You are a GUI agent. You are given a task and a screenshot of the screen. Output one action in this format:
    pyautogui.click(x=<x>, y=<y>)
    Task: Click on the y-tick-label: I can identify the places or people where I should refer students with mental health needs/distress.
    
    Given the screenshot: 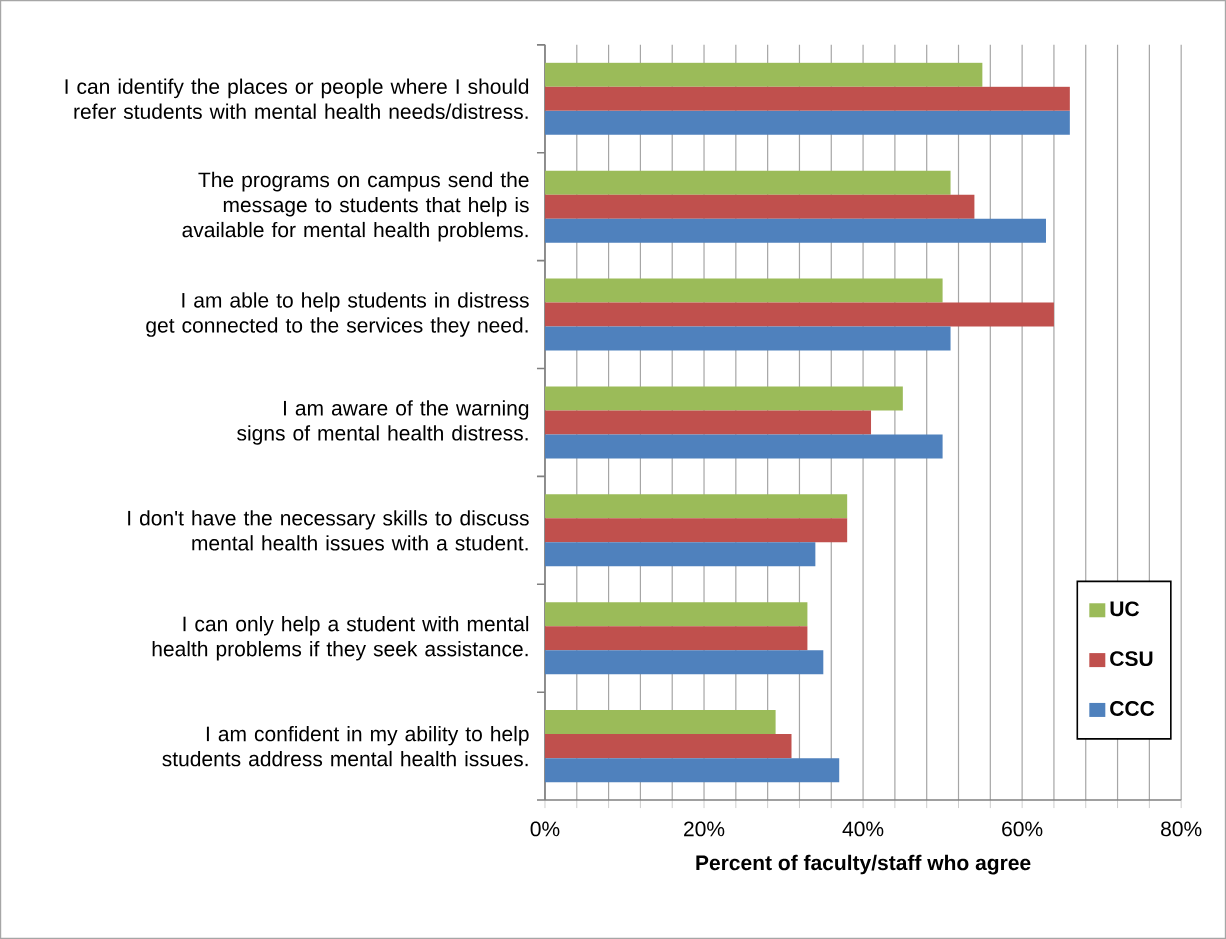 What is the action you would take?
    pyautogui.click(x=297, y=99)
    